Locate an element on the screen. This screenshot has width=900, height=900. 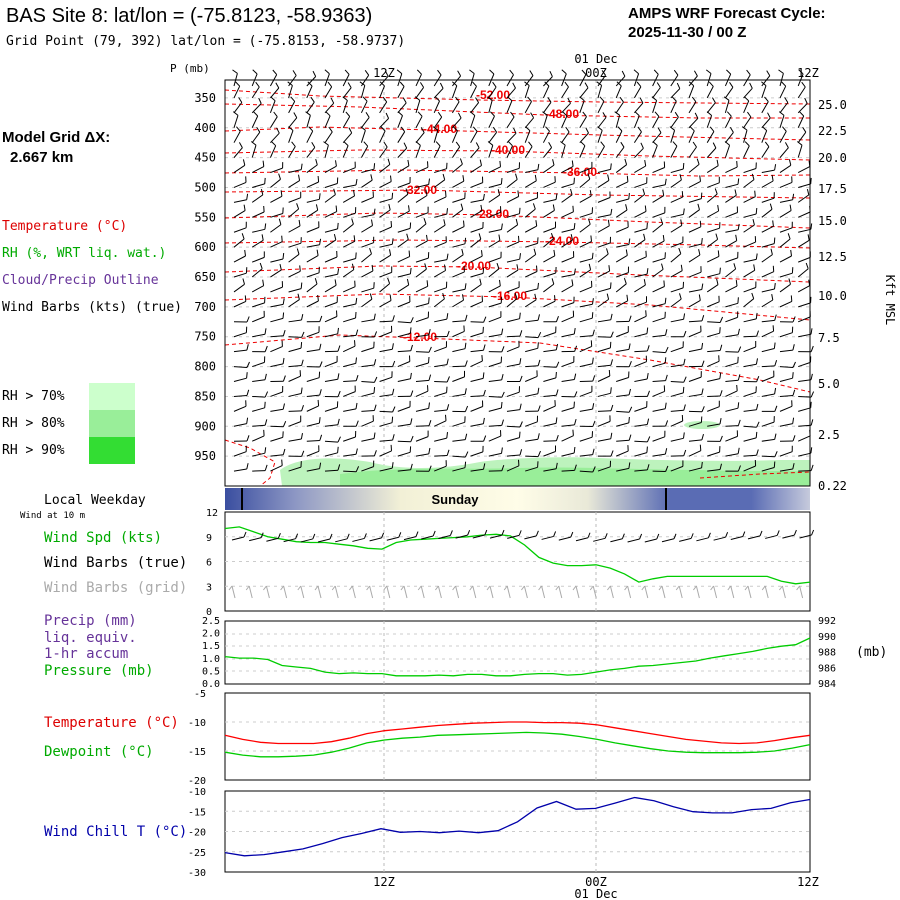
height-tick-9: 2.5 is located at coordinates (829, 435).